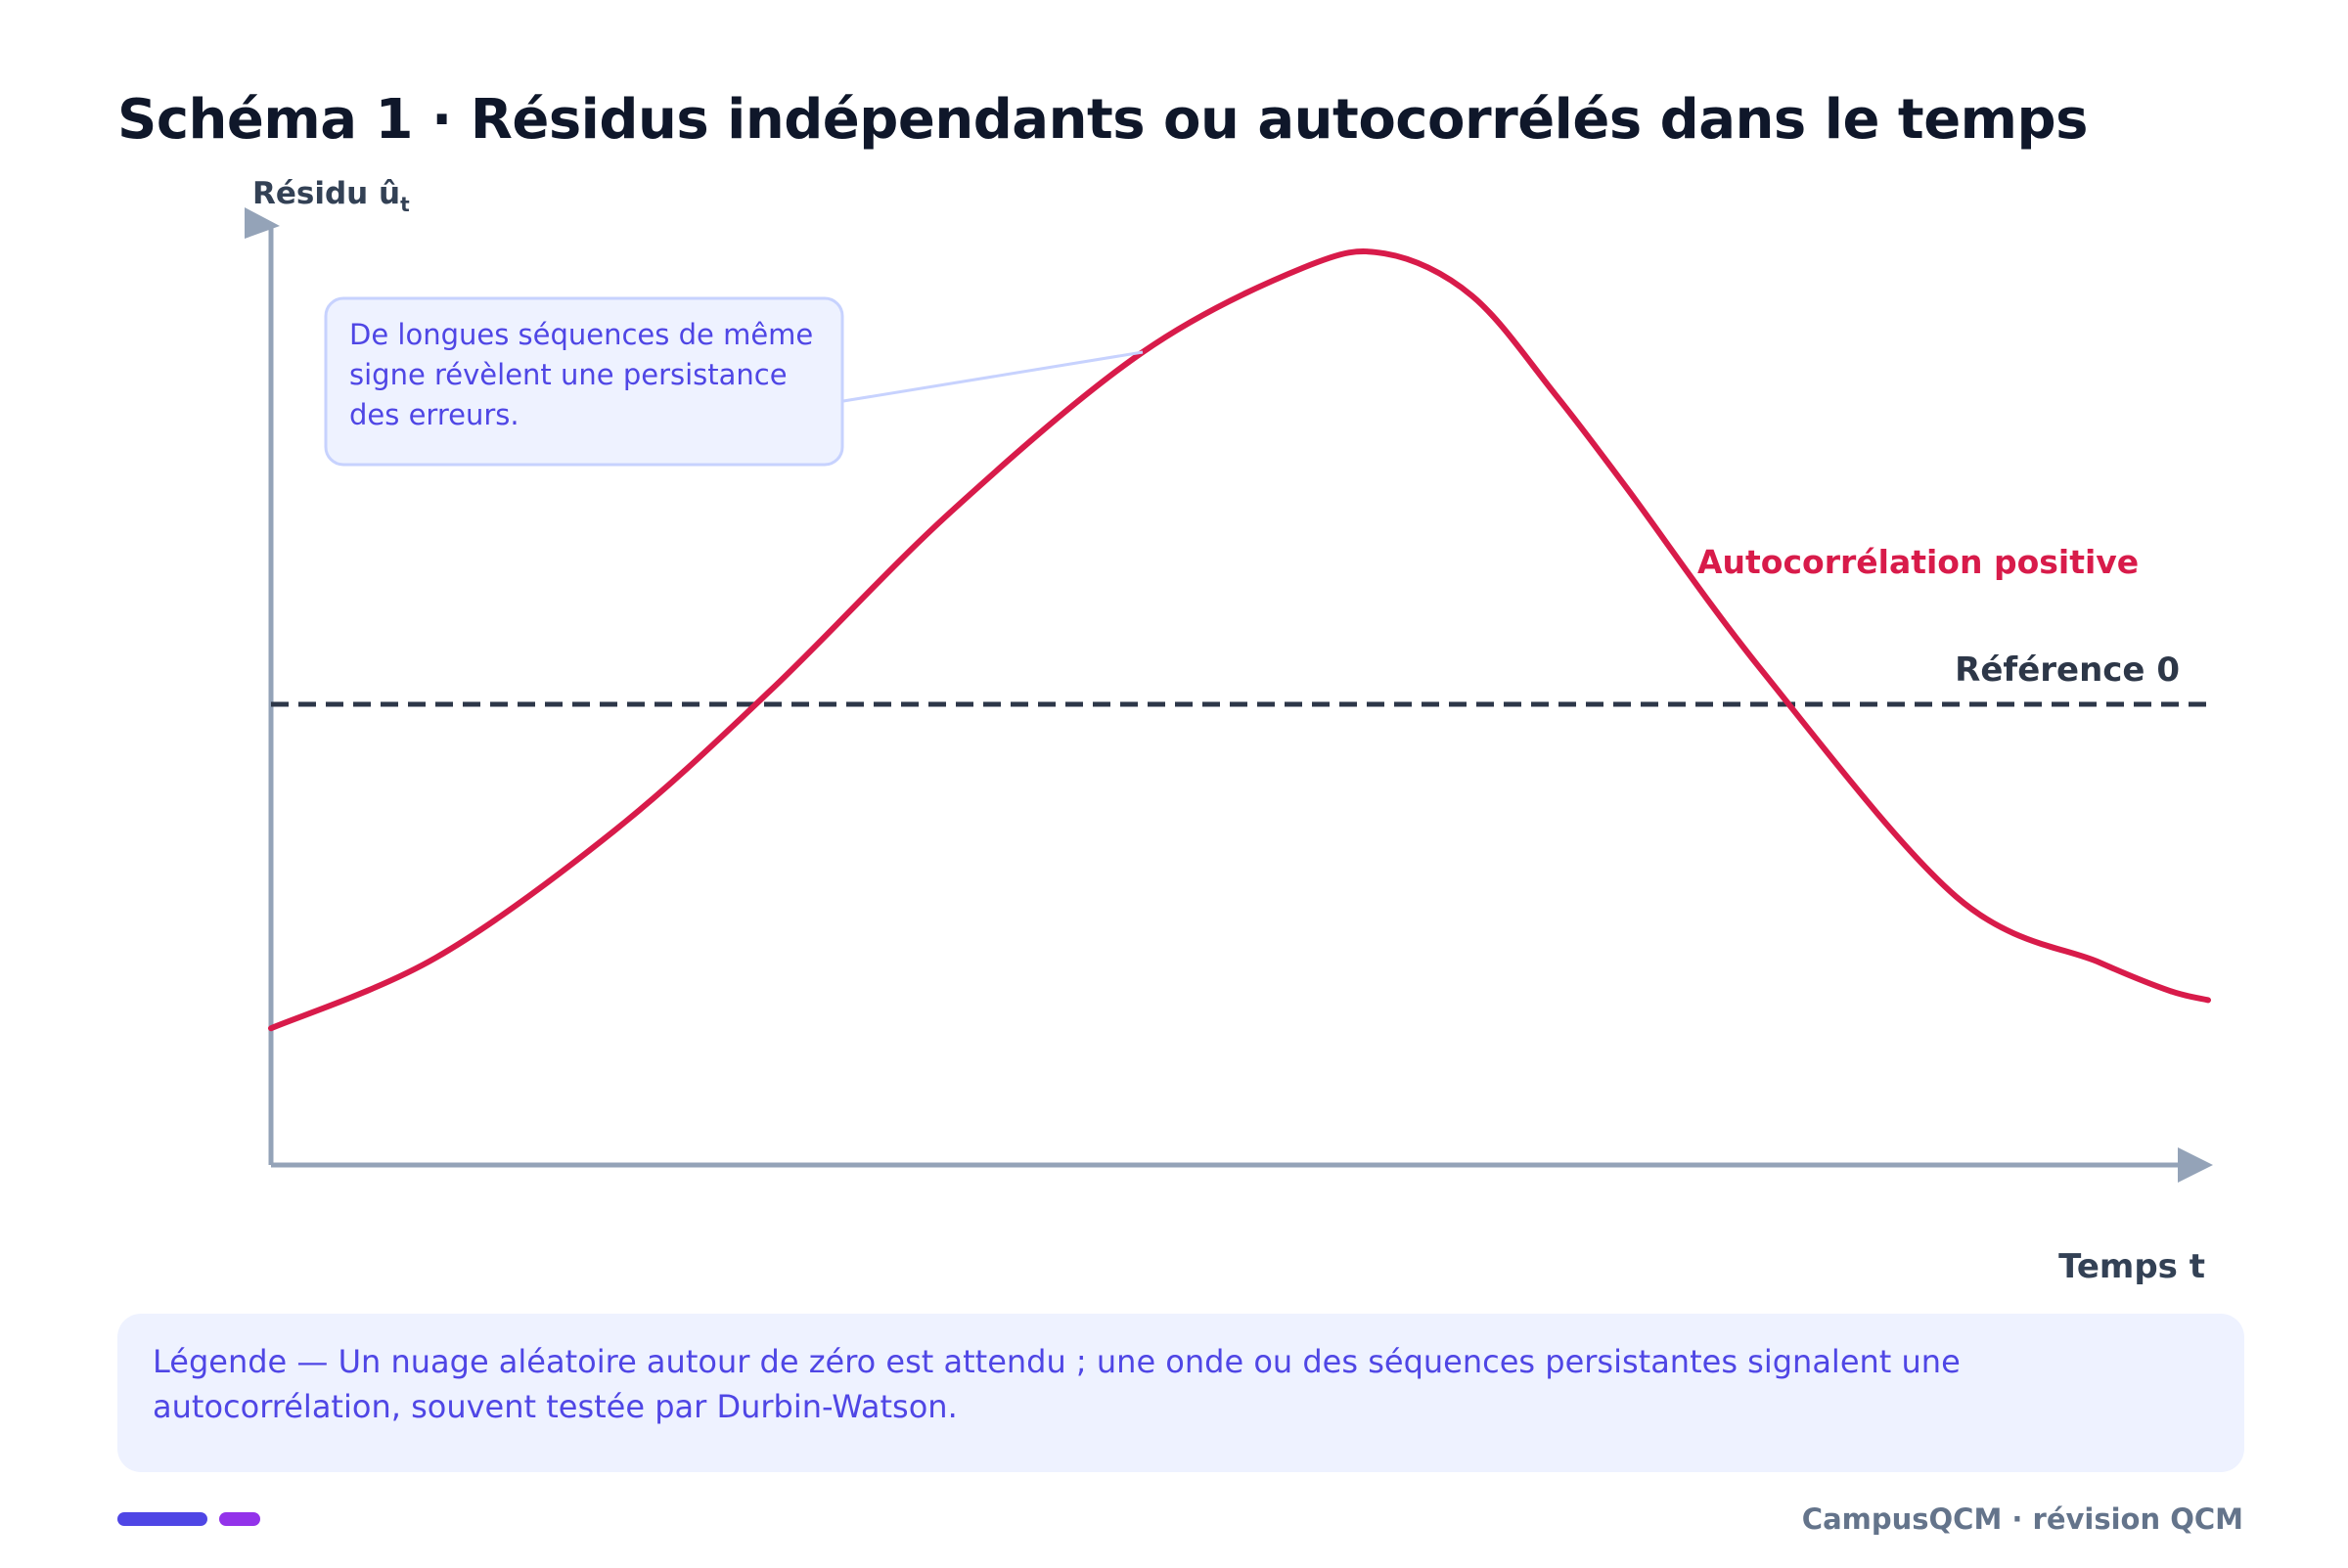 The width and height of the screenshot is (2348, 1568). I want to click on callout-line-2: signe révèlent une persistance, so click(568, 374).